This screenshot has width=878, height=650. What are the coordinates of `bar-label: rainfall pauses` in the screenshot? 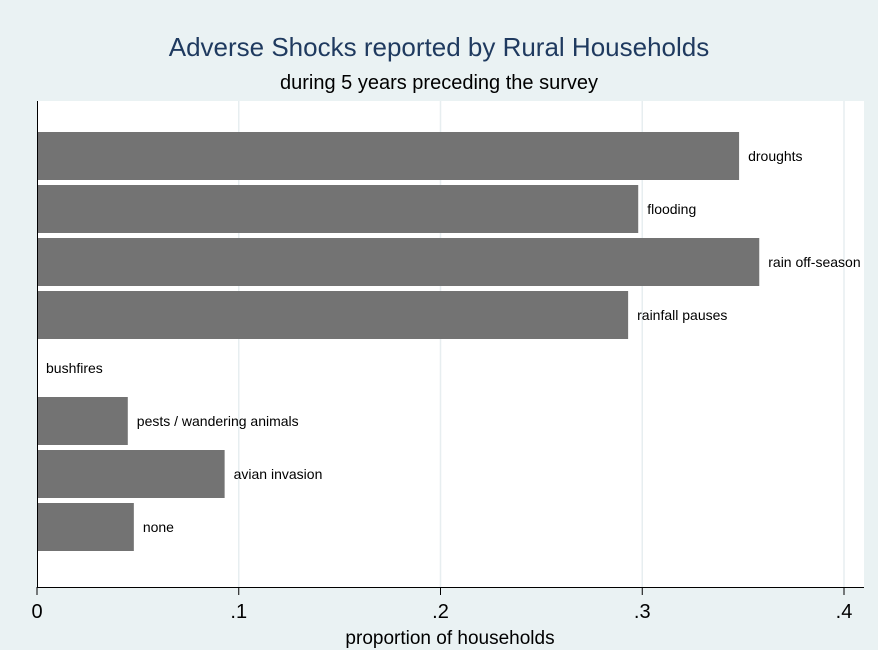 It's located at (682, 315).